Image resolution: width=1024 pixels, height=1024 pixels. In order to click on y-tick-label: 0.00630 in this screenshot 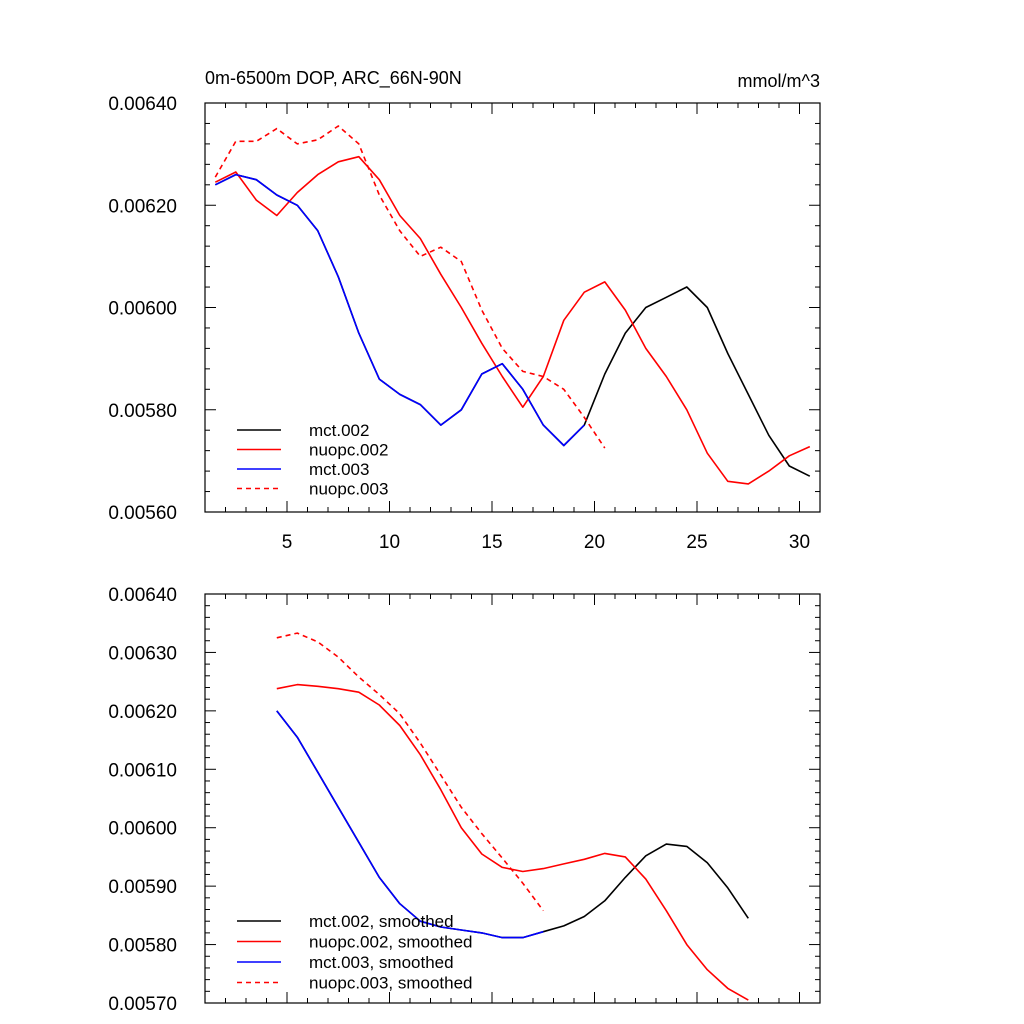, I will do `click(142, 653)`.